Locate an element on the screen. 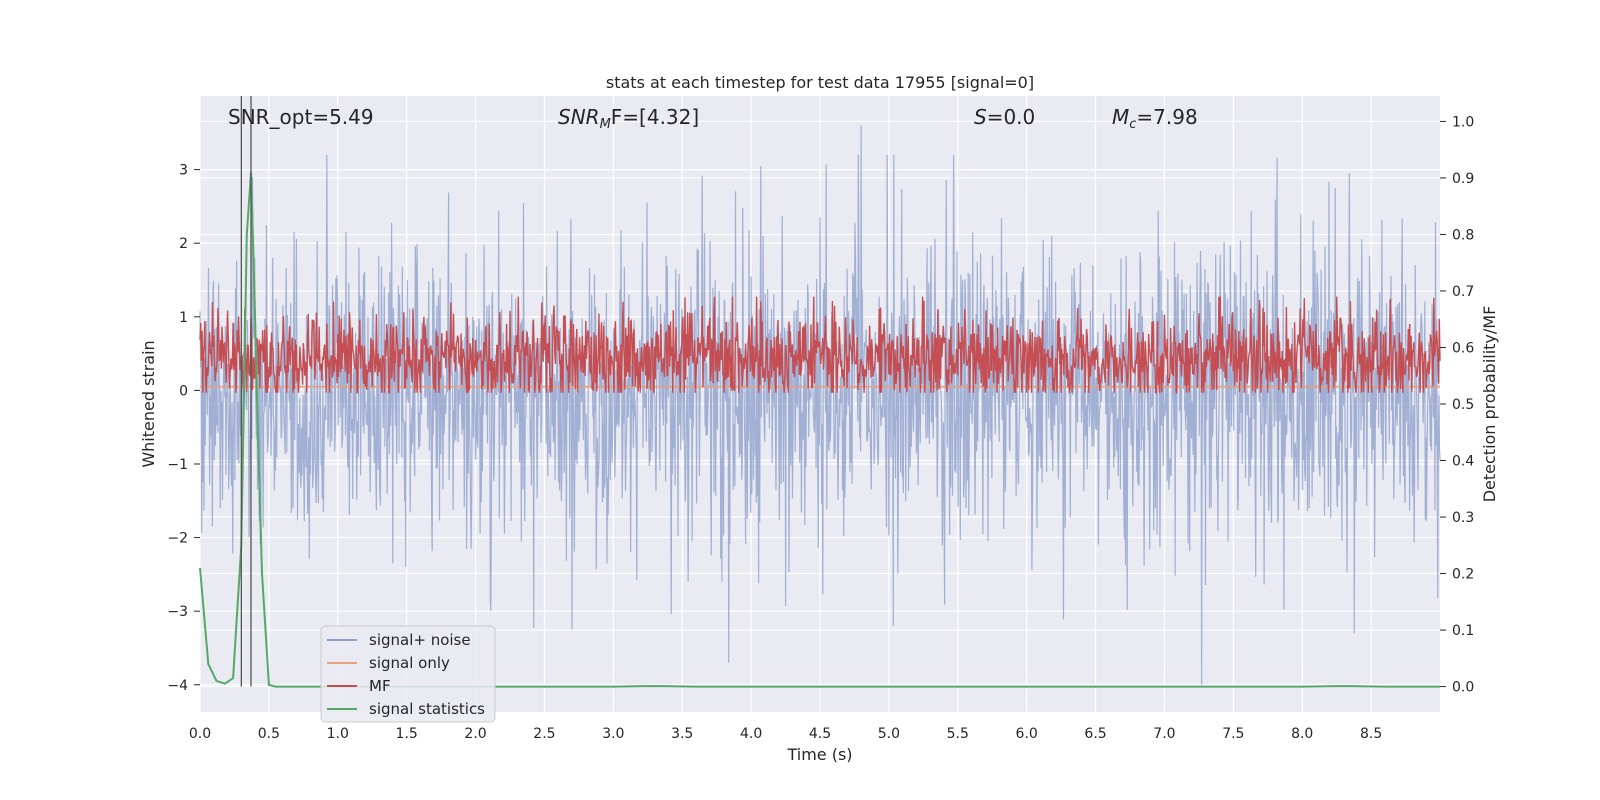 The width and height of the screenshot is (1600, 800). x-tick-8-5: 8.5 is located at coordinates (1371, 734).